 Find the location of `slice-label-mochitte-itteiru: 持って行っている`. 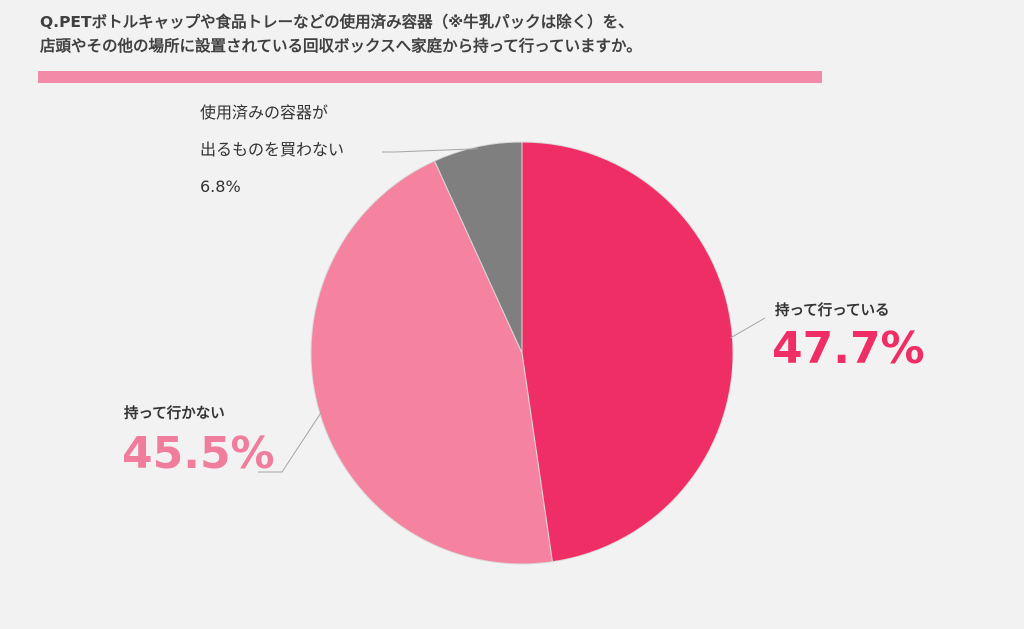

slice-label-mochitte-itteiru: 持って行っている is located at coordinates (832, 310).